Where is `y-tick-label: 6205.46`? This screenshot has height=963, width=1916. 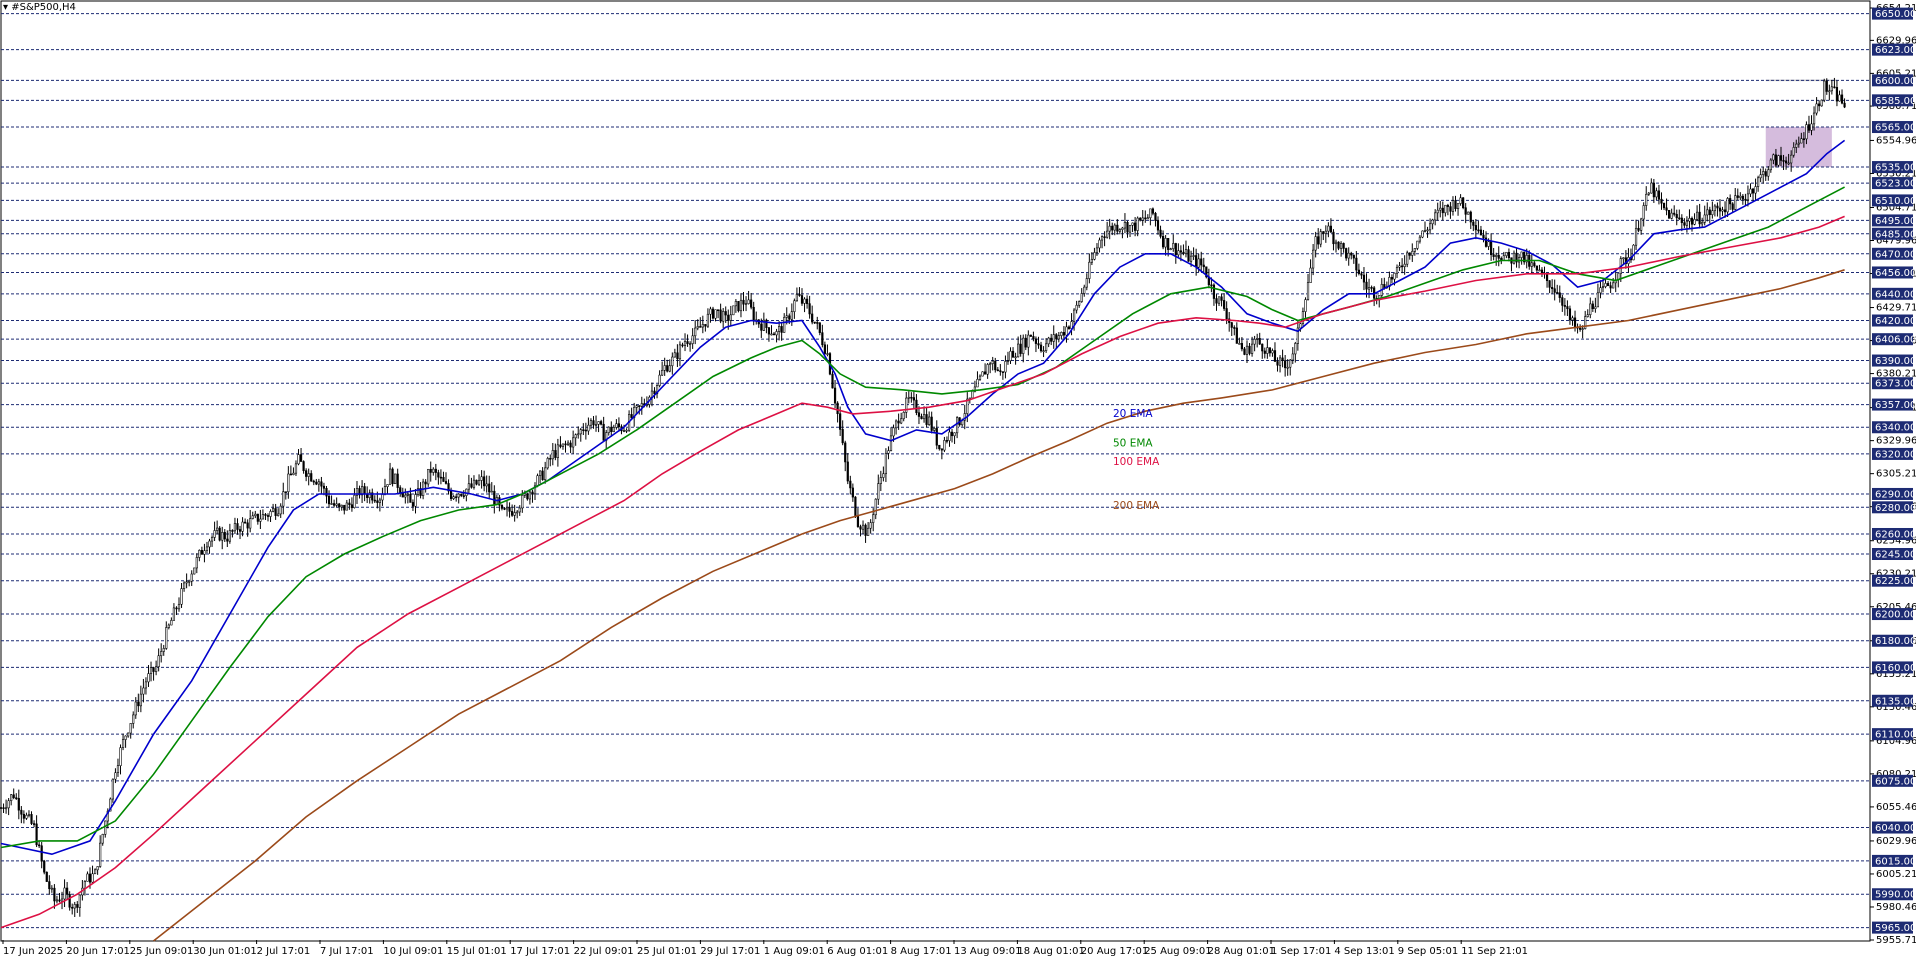
y-tick-label: 6205.46 is located at coordinates (1896, 607).